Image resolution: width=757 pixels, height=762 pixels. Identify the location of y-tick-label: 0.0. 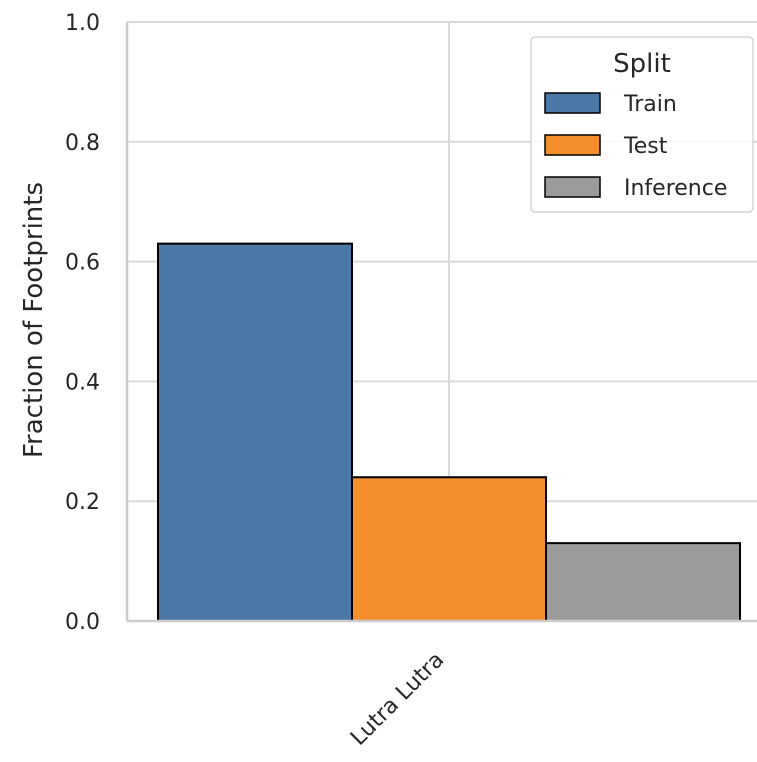
(82, 622).